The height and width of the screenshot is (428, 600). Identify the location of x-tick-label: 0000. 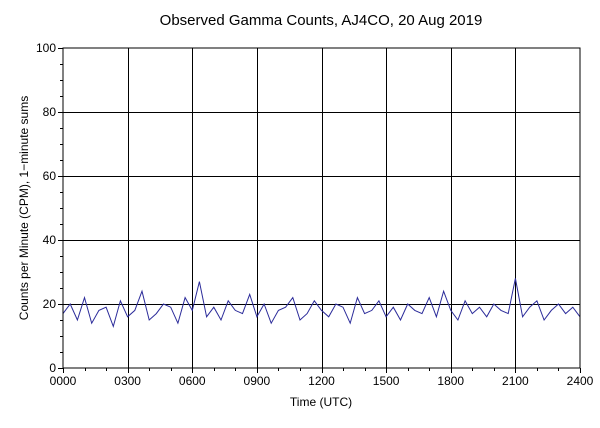
(63, 381).